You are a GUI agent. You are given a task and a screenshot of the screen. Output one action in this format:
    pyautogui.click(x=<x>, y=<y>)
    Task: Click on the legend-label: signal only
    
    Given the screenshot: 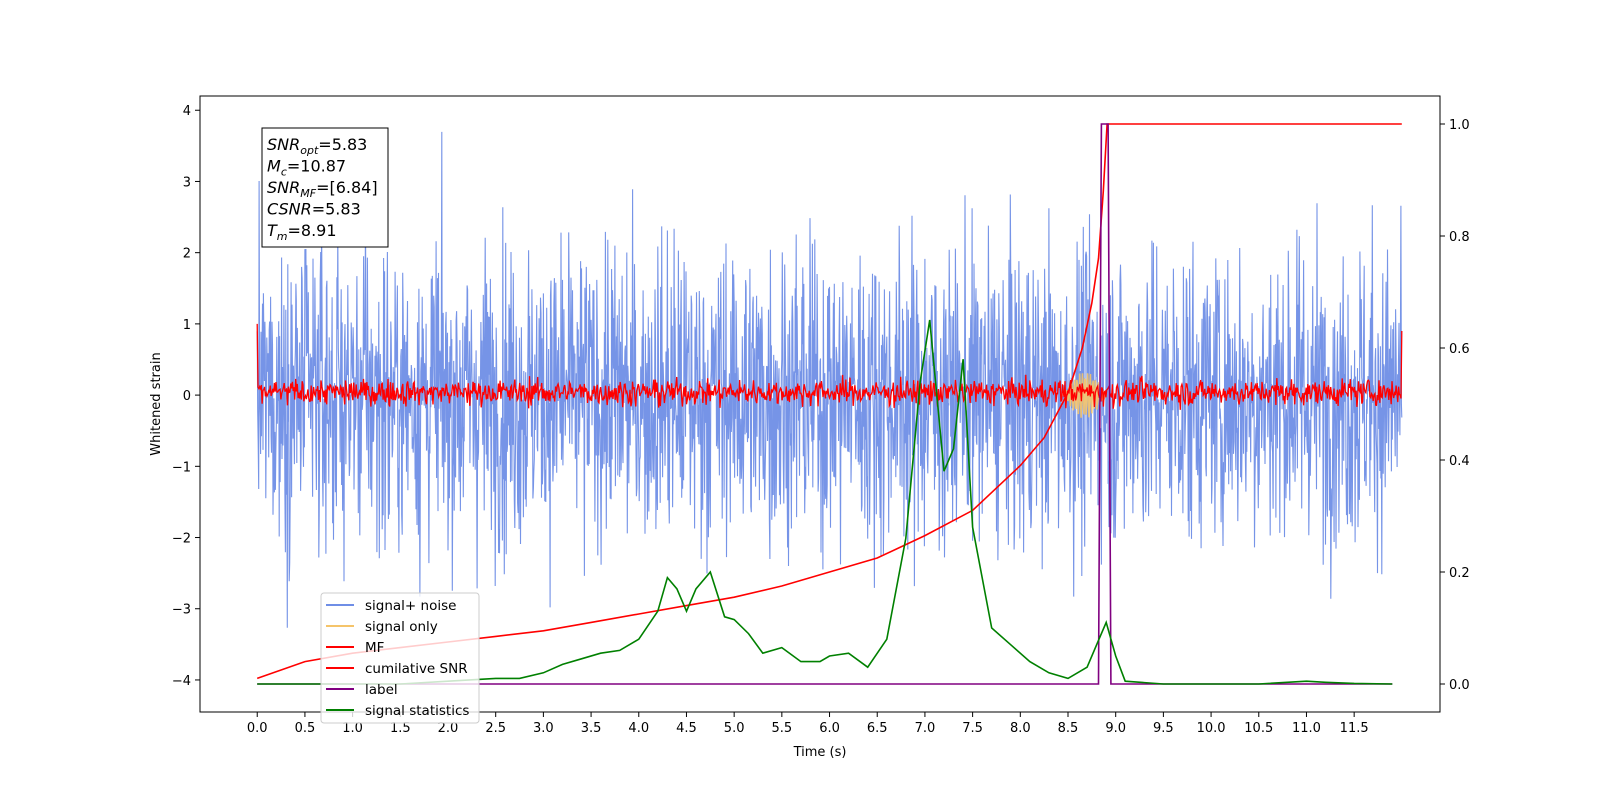 What is the action you would take?
    pyautogui.click(x=401, y=627)
    